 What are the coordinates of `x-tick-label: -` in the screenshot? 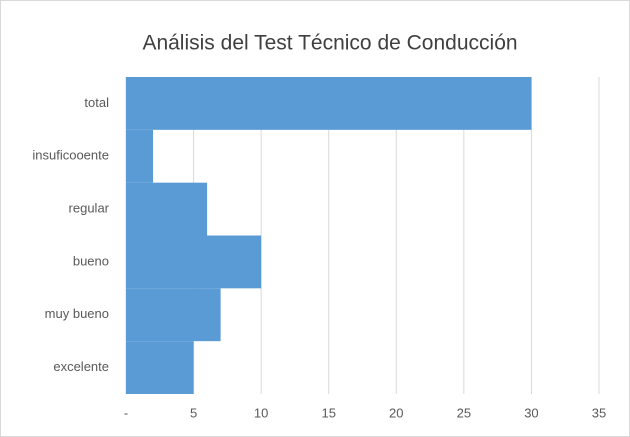 It's located at (126, 412).